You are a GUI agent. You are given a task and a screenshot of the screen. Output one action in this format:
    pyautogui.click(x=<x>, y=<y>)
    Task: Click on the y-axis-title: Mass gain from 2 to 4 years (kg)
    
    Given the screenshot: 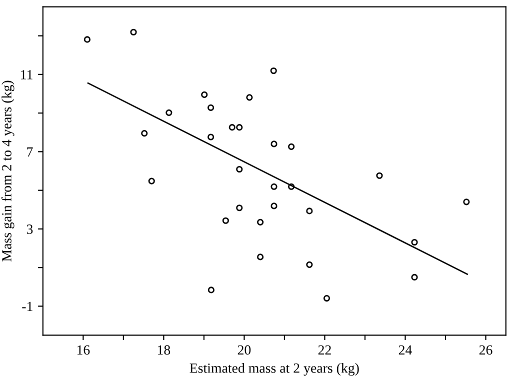 What is the action you would take?
    pyautogui.click(x=8, y=171)
    